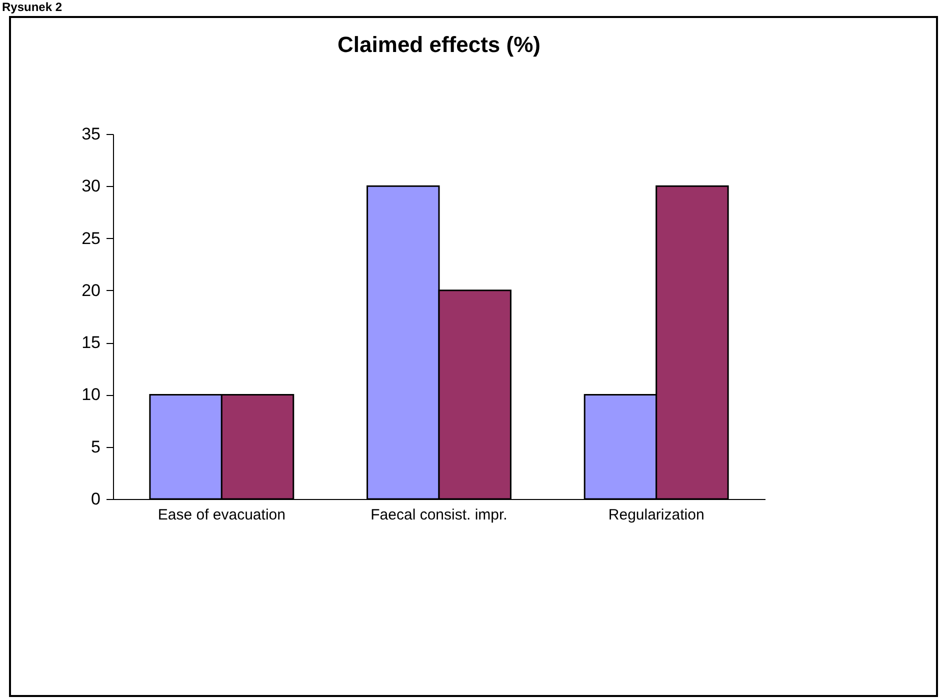  I want to click on y-tick-label: 0, so click(95, 499).